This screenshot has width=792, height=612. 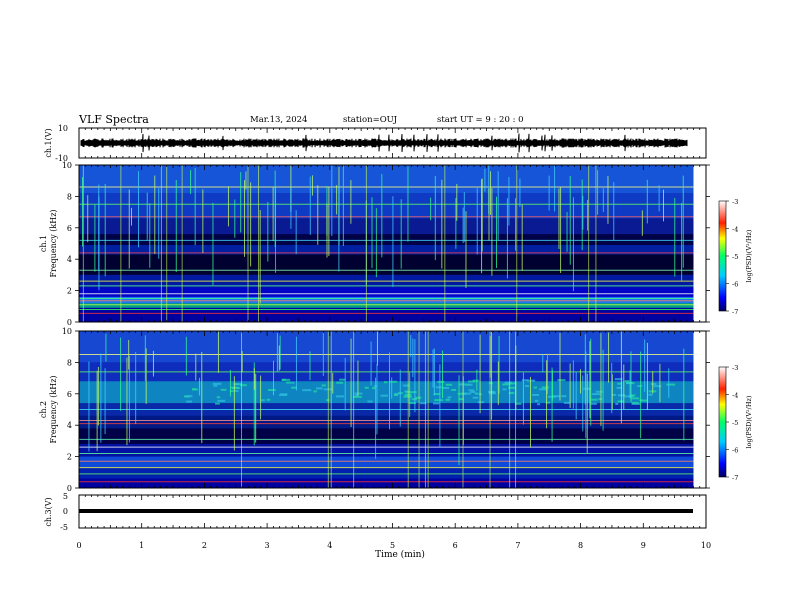 What do you see at coordinates (580, 545) in the screenshot?
I see `x-tick-label: 8` at bounding box center [580, 545].